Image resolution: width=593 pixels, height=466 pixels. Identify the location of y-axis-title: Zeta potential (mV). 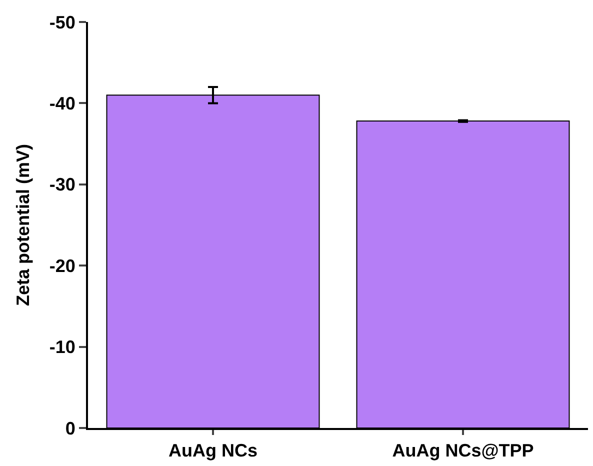
(23, 225).